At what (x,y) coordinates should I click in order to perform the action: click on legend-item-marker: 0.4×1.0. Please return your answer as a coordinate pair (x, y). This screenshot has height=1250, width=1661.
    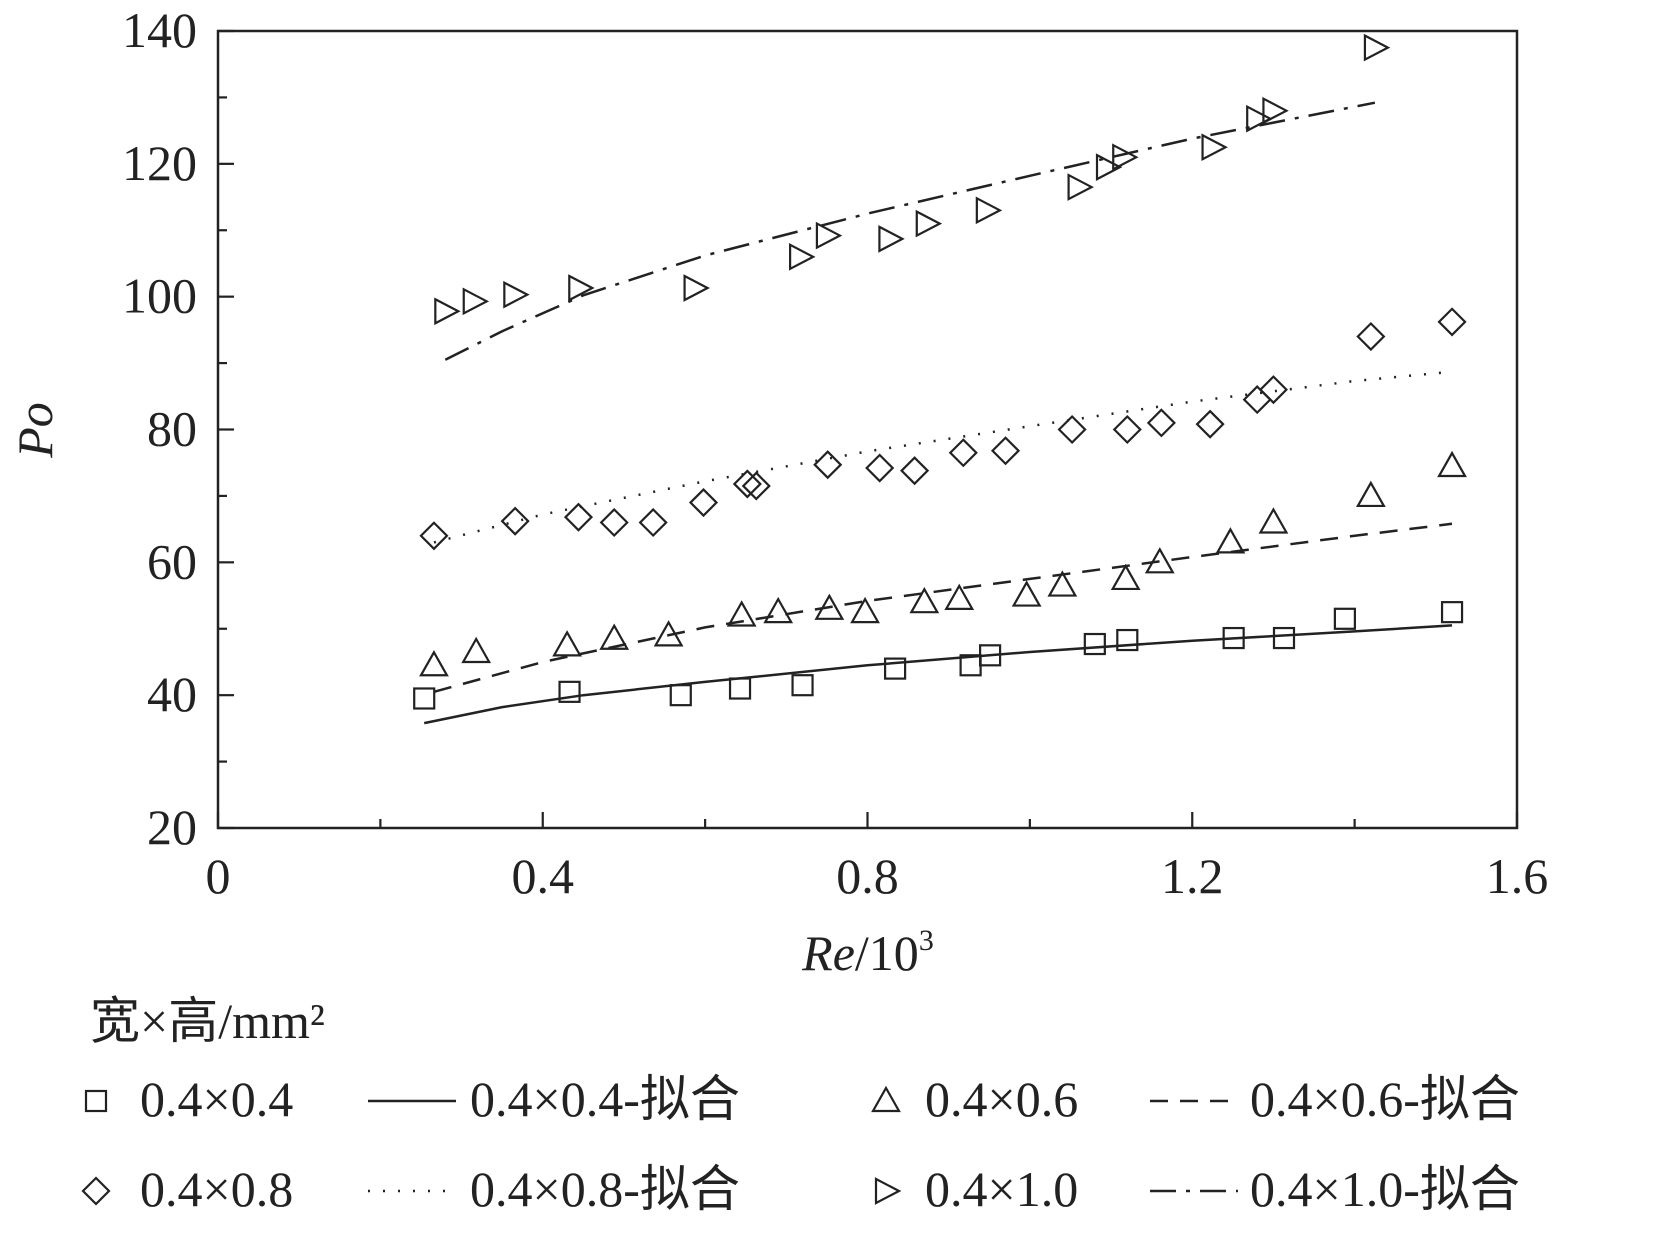
    Looking at the image, I should click on (976, 1189).